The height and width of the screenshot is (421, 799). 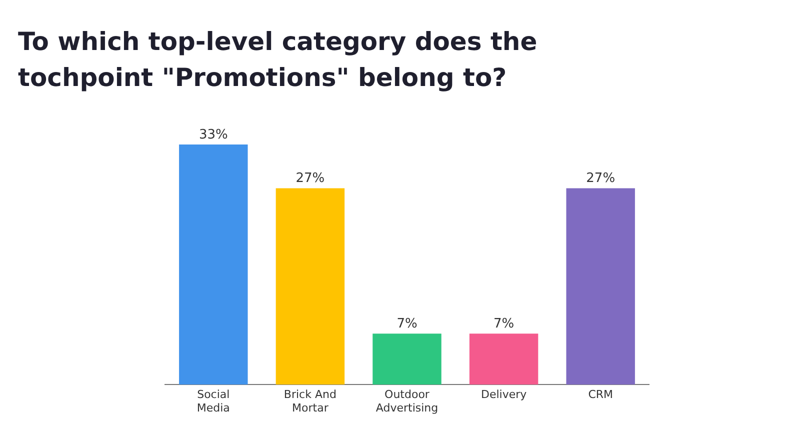 I want to click on x-tick-label: CRM, so click(x=601, y=395).